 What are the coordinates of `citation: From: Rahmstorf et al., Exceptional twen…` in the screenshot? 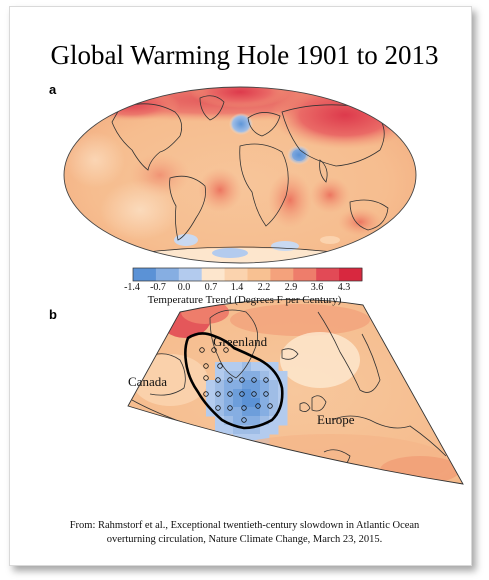 It's located at (244, 533).